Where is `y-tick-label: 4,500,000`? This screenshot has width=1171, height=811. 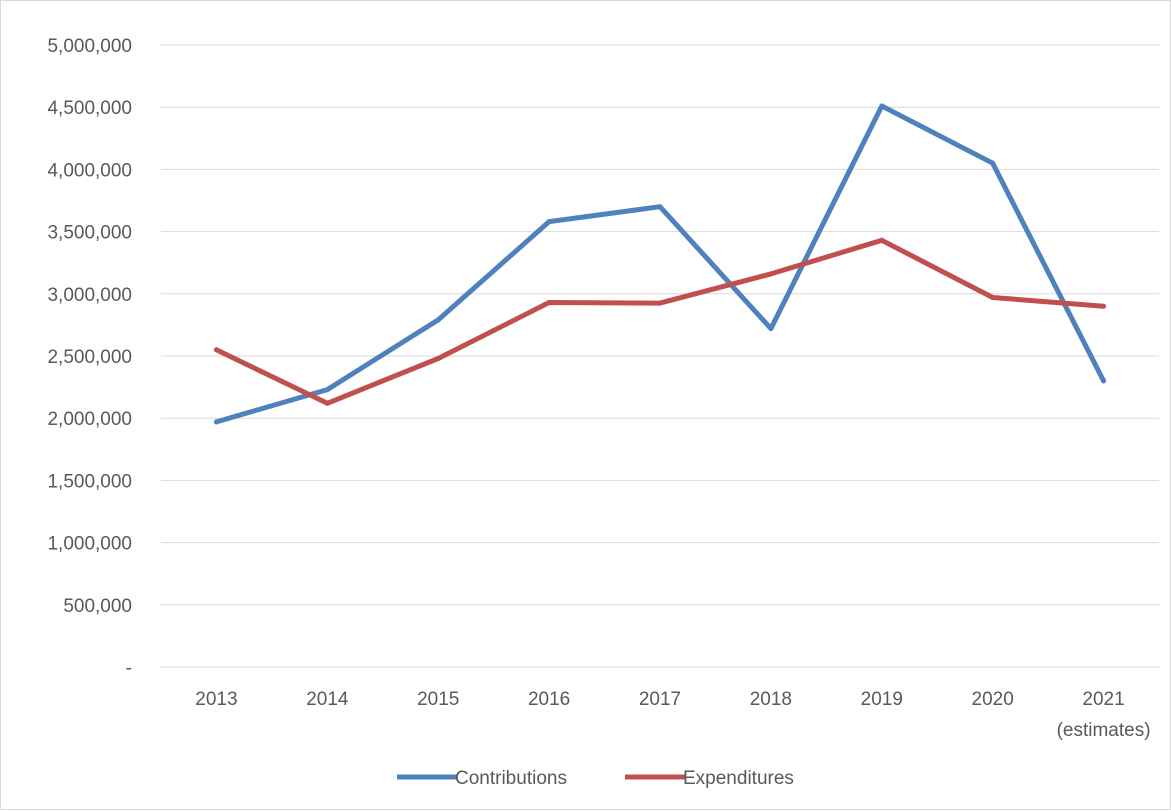 y-tick-label: 4,500,000 is located at coordinates (89, 108).